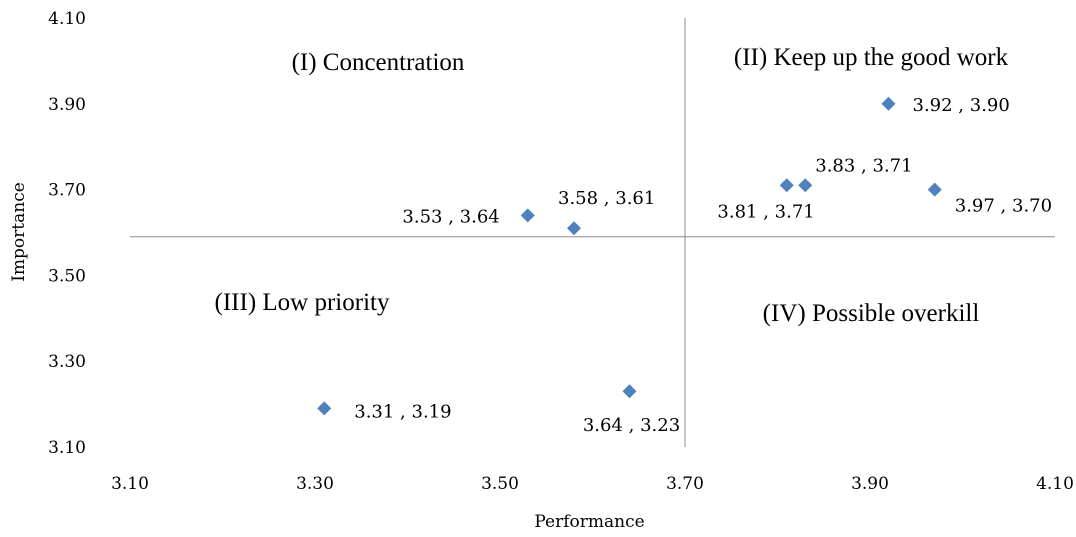 Image resolution: width=1076 pixels, height=537 pixels. Describe the element at coordinates (19, 232) in the screenshot. I see `y-axis-title: Importance` at that location.